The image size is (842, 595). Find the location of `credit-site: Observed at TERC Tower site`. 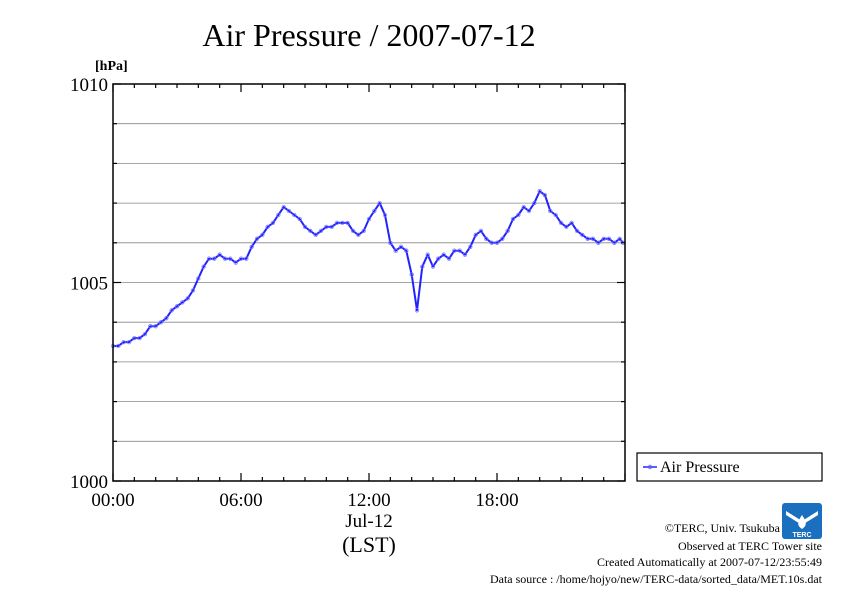

credit-site: Observed at TERC Tower site is located at coordinates (750, 546).